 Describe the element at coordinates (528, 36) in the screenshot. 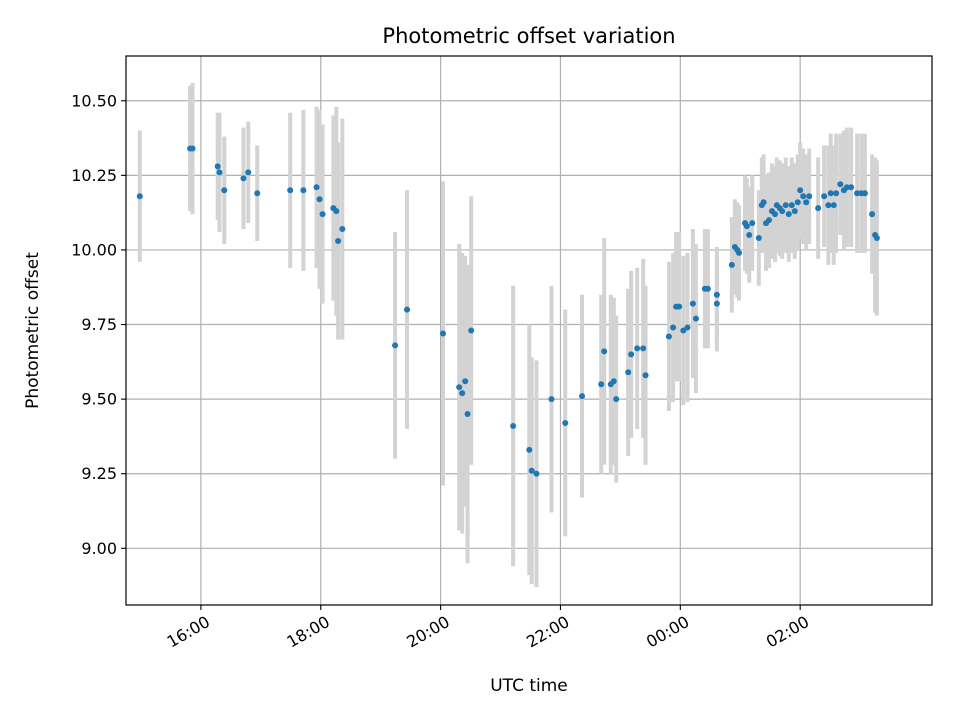

I see `chart-title: Photometric offset variation` at that location.